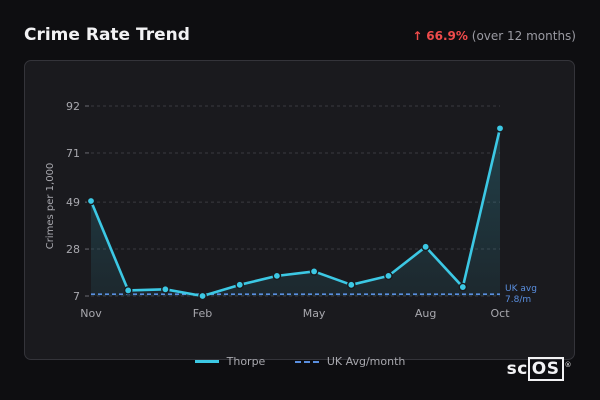  What do you see at coordinates (206, 361) in the screenshot?
I see `legend-swatch-solid` at bounding box center [206, 361].